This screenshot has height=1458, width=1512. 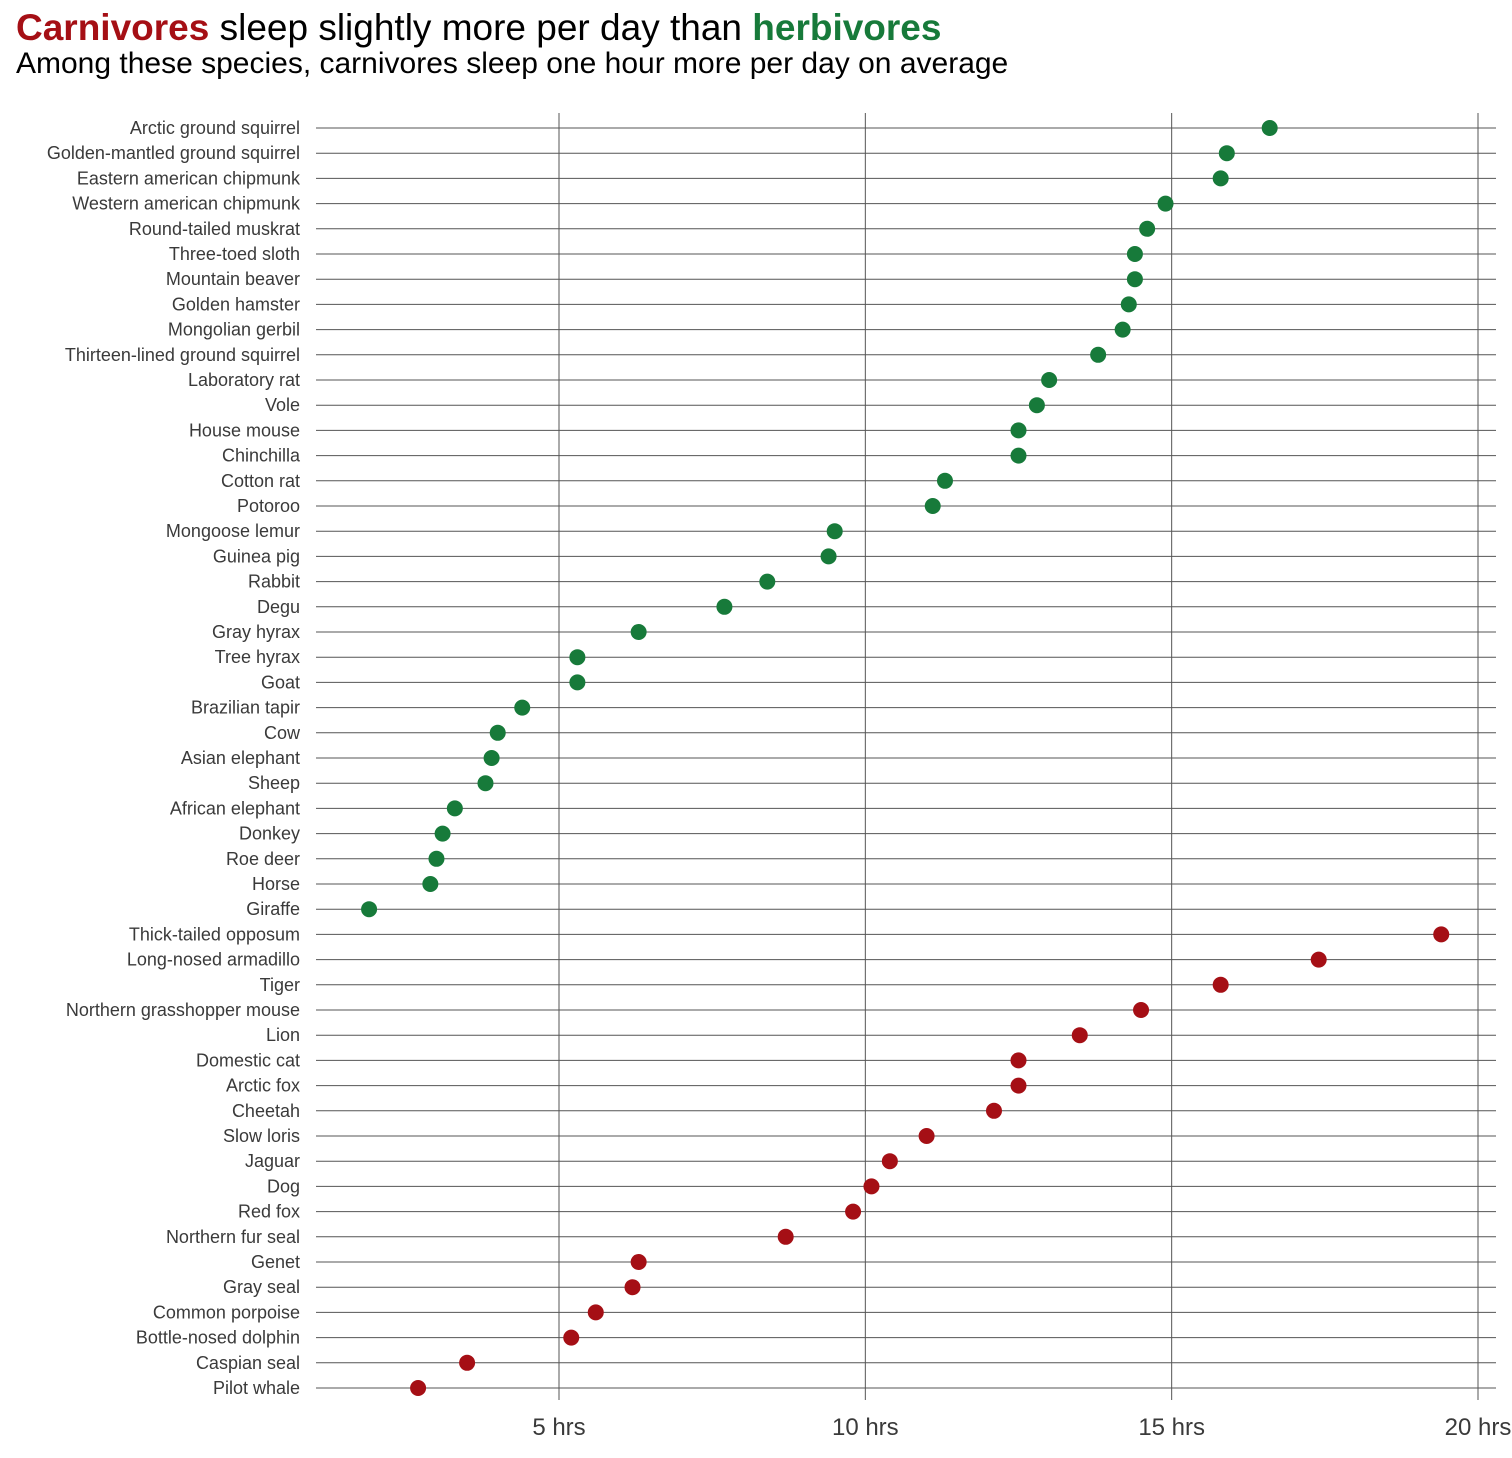 What do you see at coordinates (215, 128) in the screenshot?
I see `y-tick-label: Arctic ground squirrel` at bounding box center [215, 128].